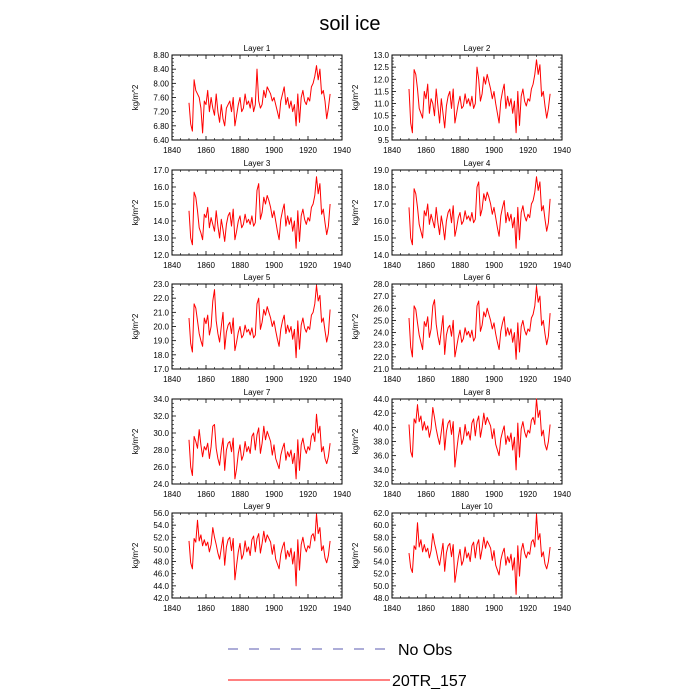 The image size is (700, 700). I want to click on y-tick-label: 8.40, so click(161, 69).